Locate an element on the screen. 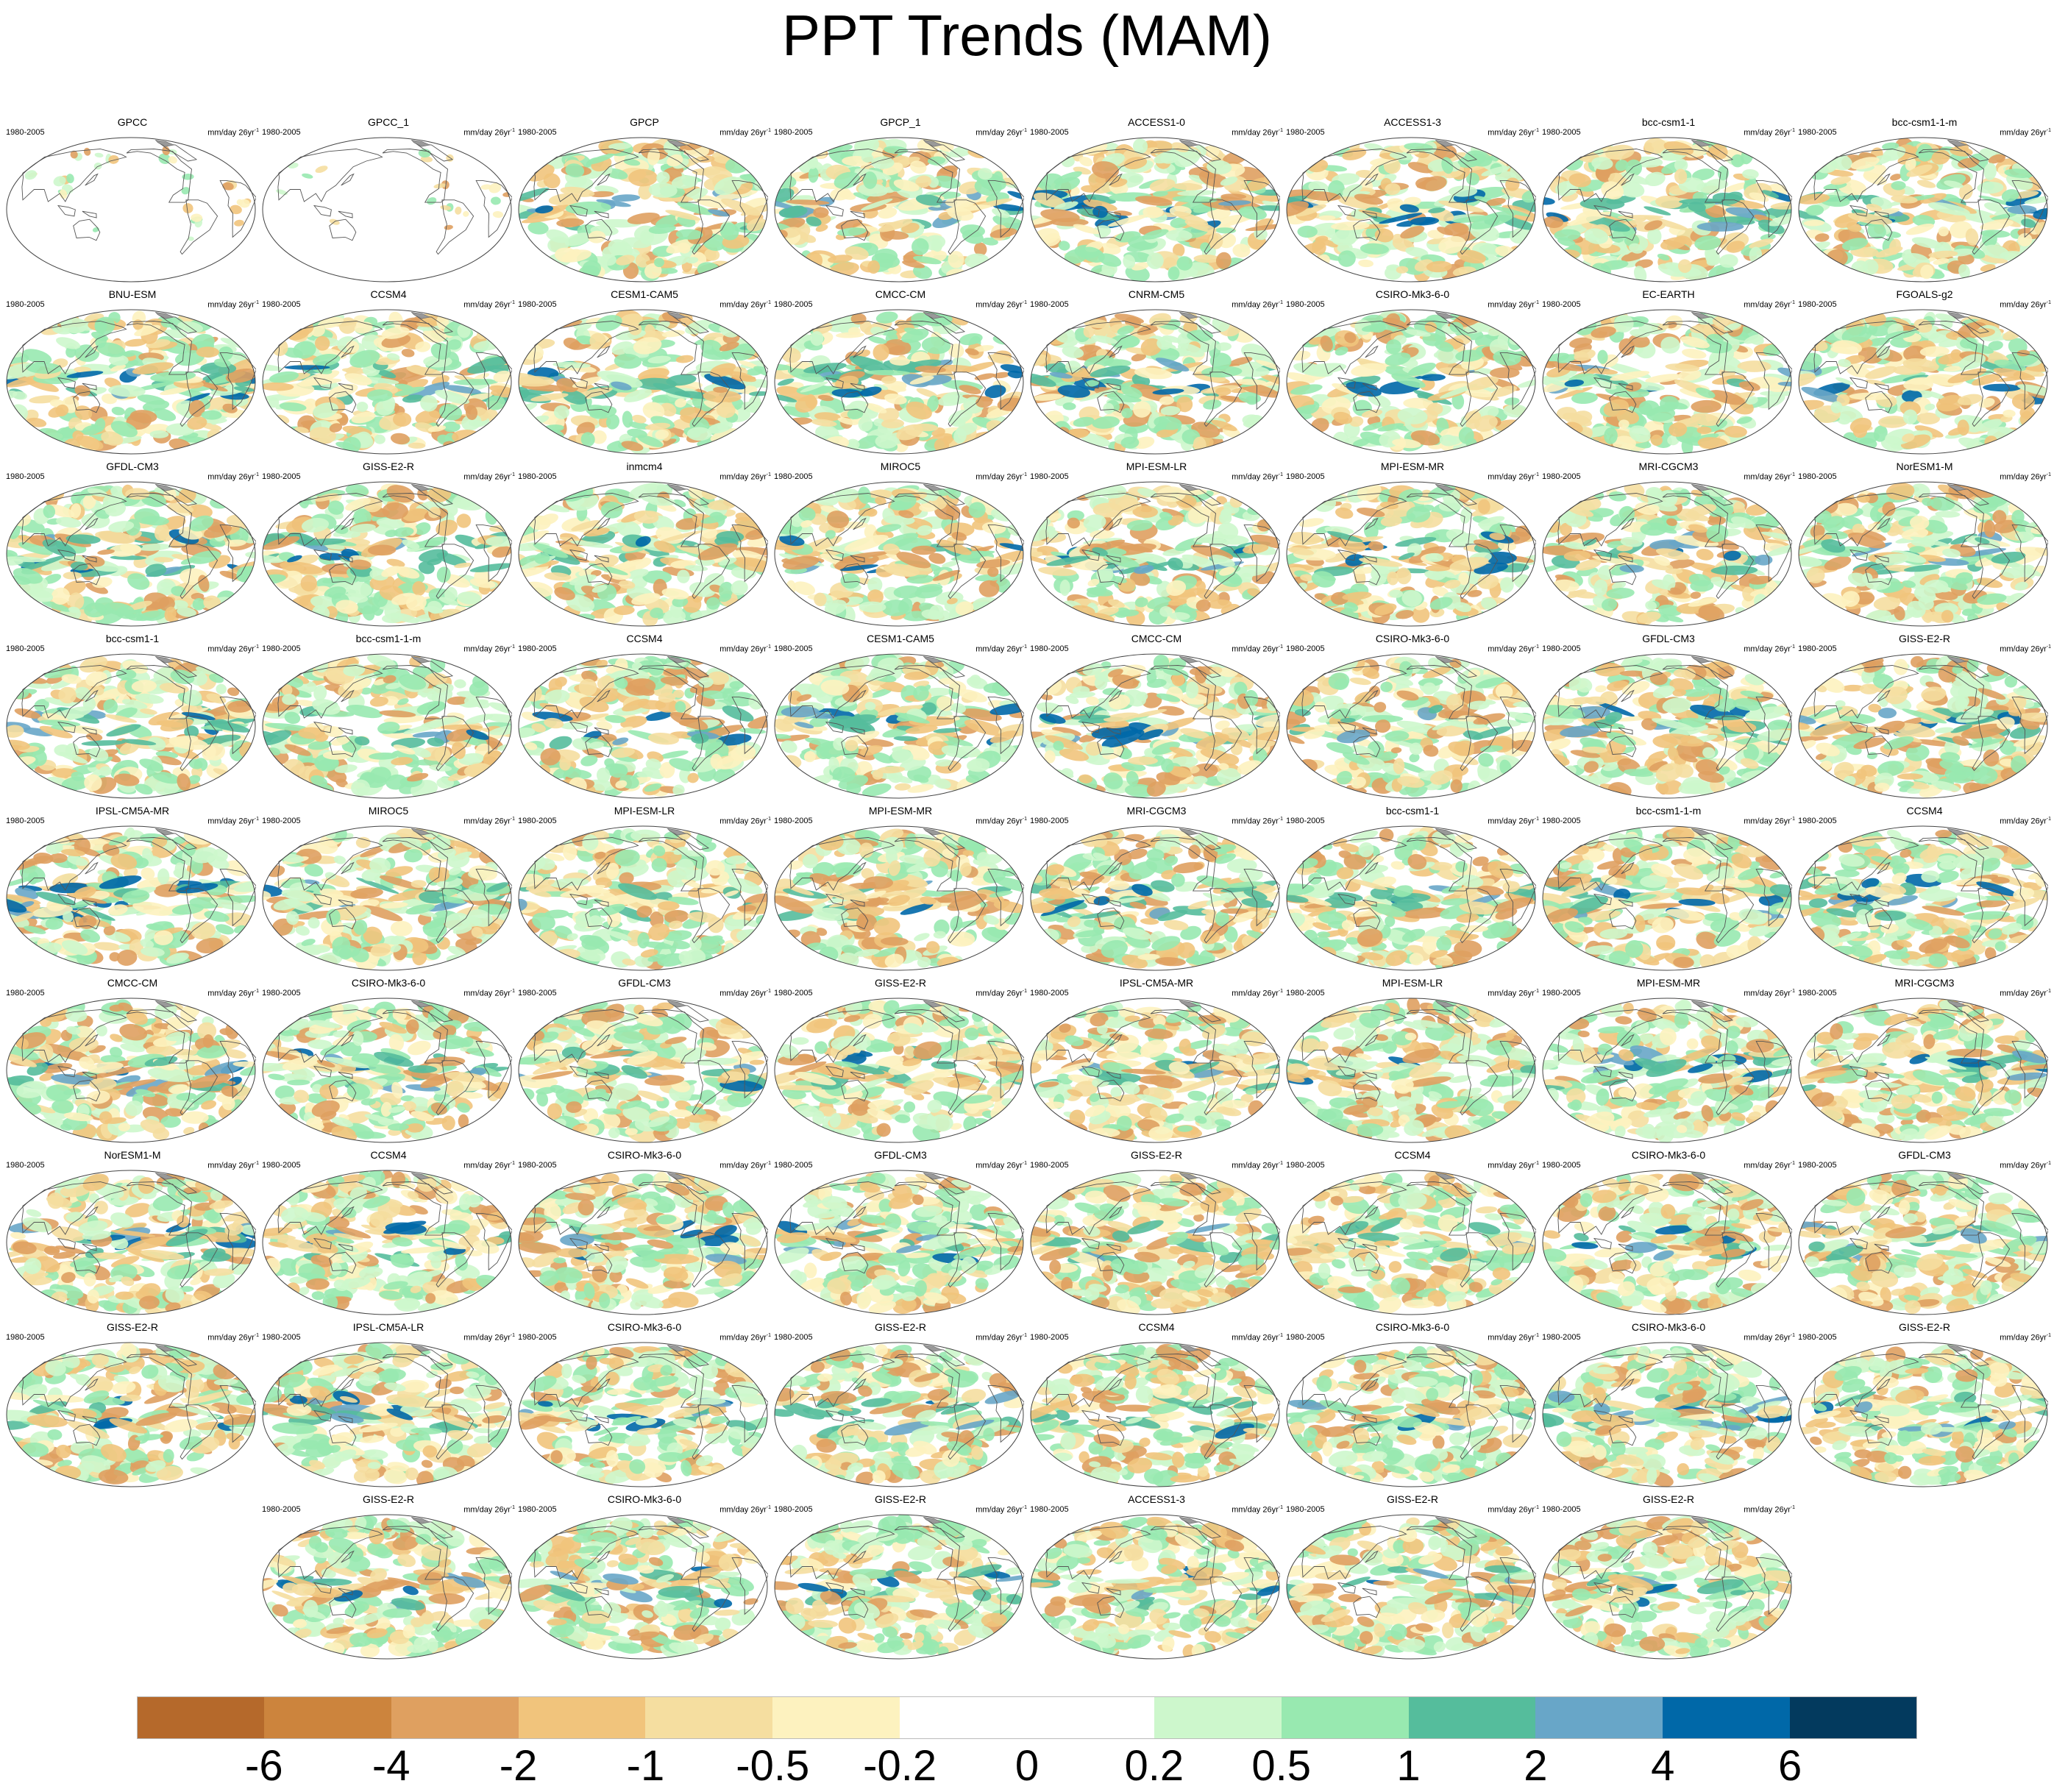  panel-title: CMCC-CM is located at coordinates (132, 983).